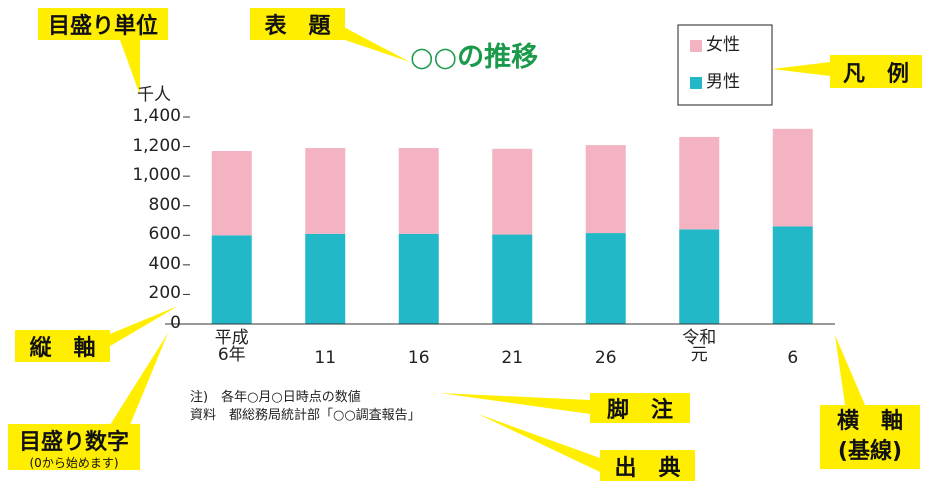 The image size is (928, 481). I want to click on x-tick-label: 平成 6年, so click(231, 346).